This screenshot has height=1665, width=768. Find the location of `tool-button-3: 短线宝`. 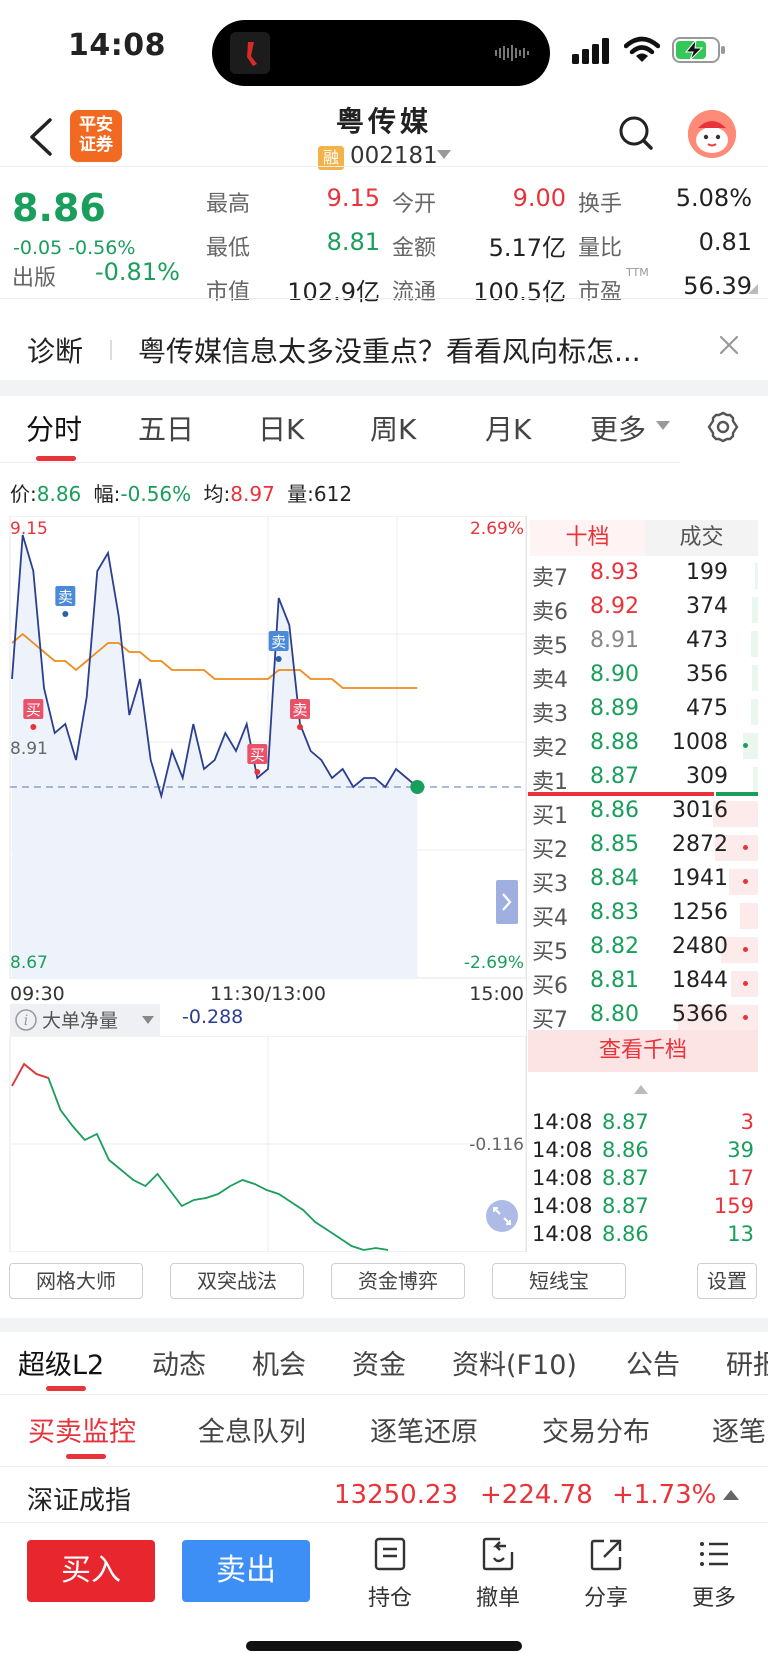

tool-button-3: 短线宝 is located at coordinates (559, 1281).